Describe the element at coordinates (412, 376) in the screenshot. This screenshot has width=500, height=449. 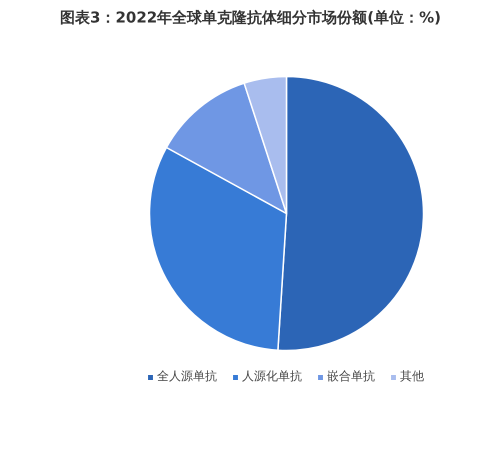
I see `legend-label: 其他` at that location.